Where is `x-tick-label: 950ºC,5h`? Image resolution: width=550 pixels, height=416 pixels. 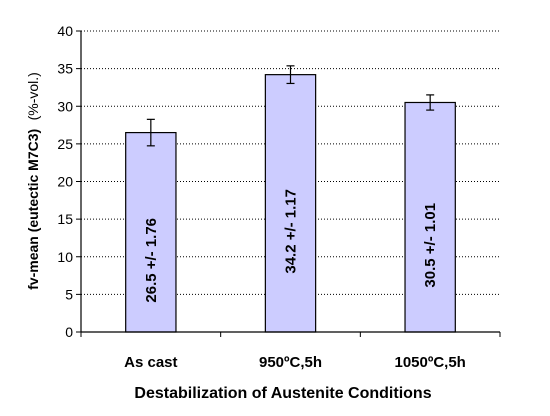 x-tick-label: 950ºC,5h is located at coordinates (290, 362).